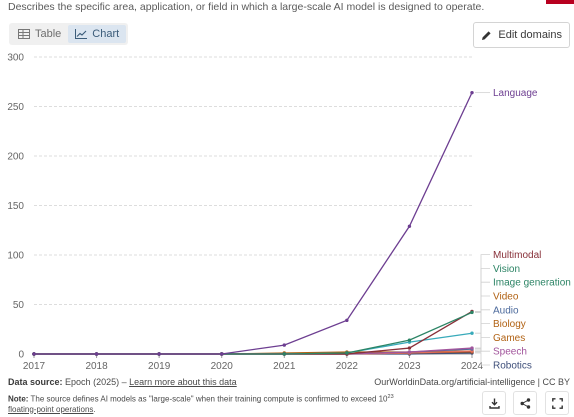 The image size is (574, 417). I want to click on y-tick-label: 300, so click(15, 58).